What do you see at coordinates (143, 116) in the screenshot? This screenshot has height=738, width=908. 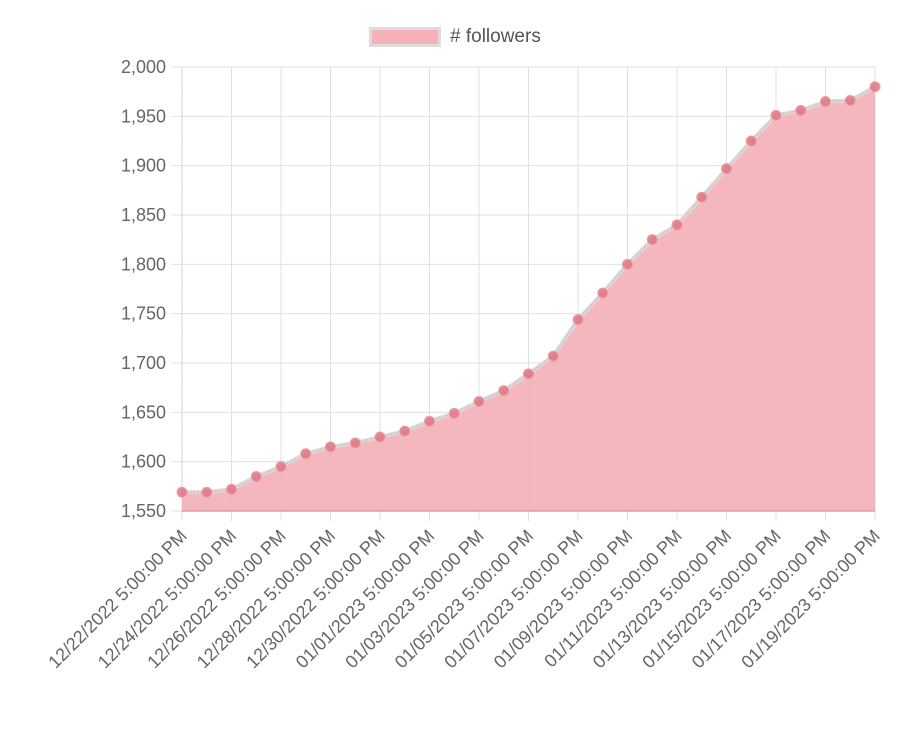 I see `y-tick-label: 1,950` at bounding box center [143, 116].